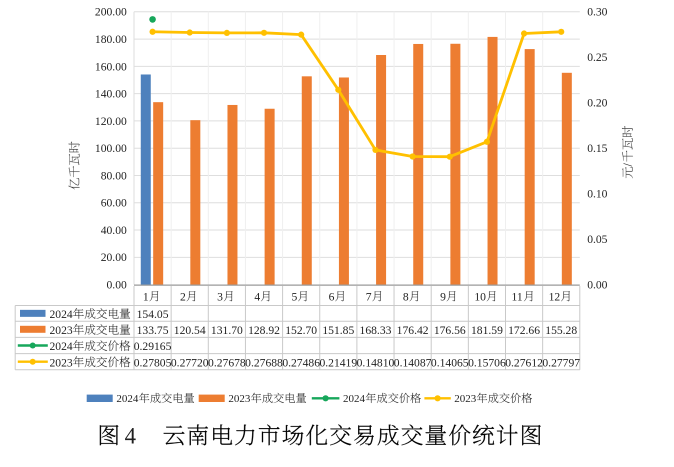 This screenshot has height=467, width=674. What do you see at coordinates (111, 148) in the screenshot?
I see `svg-text: 100.00` at bounding box center [111, 148].